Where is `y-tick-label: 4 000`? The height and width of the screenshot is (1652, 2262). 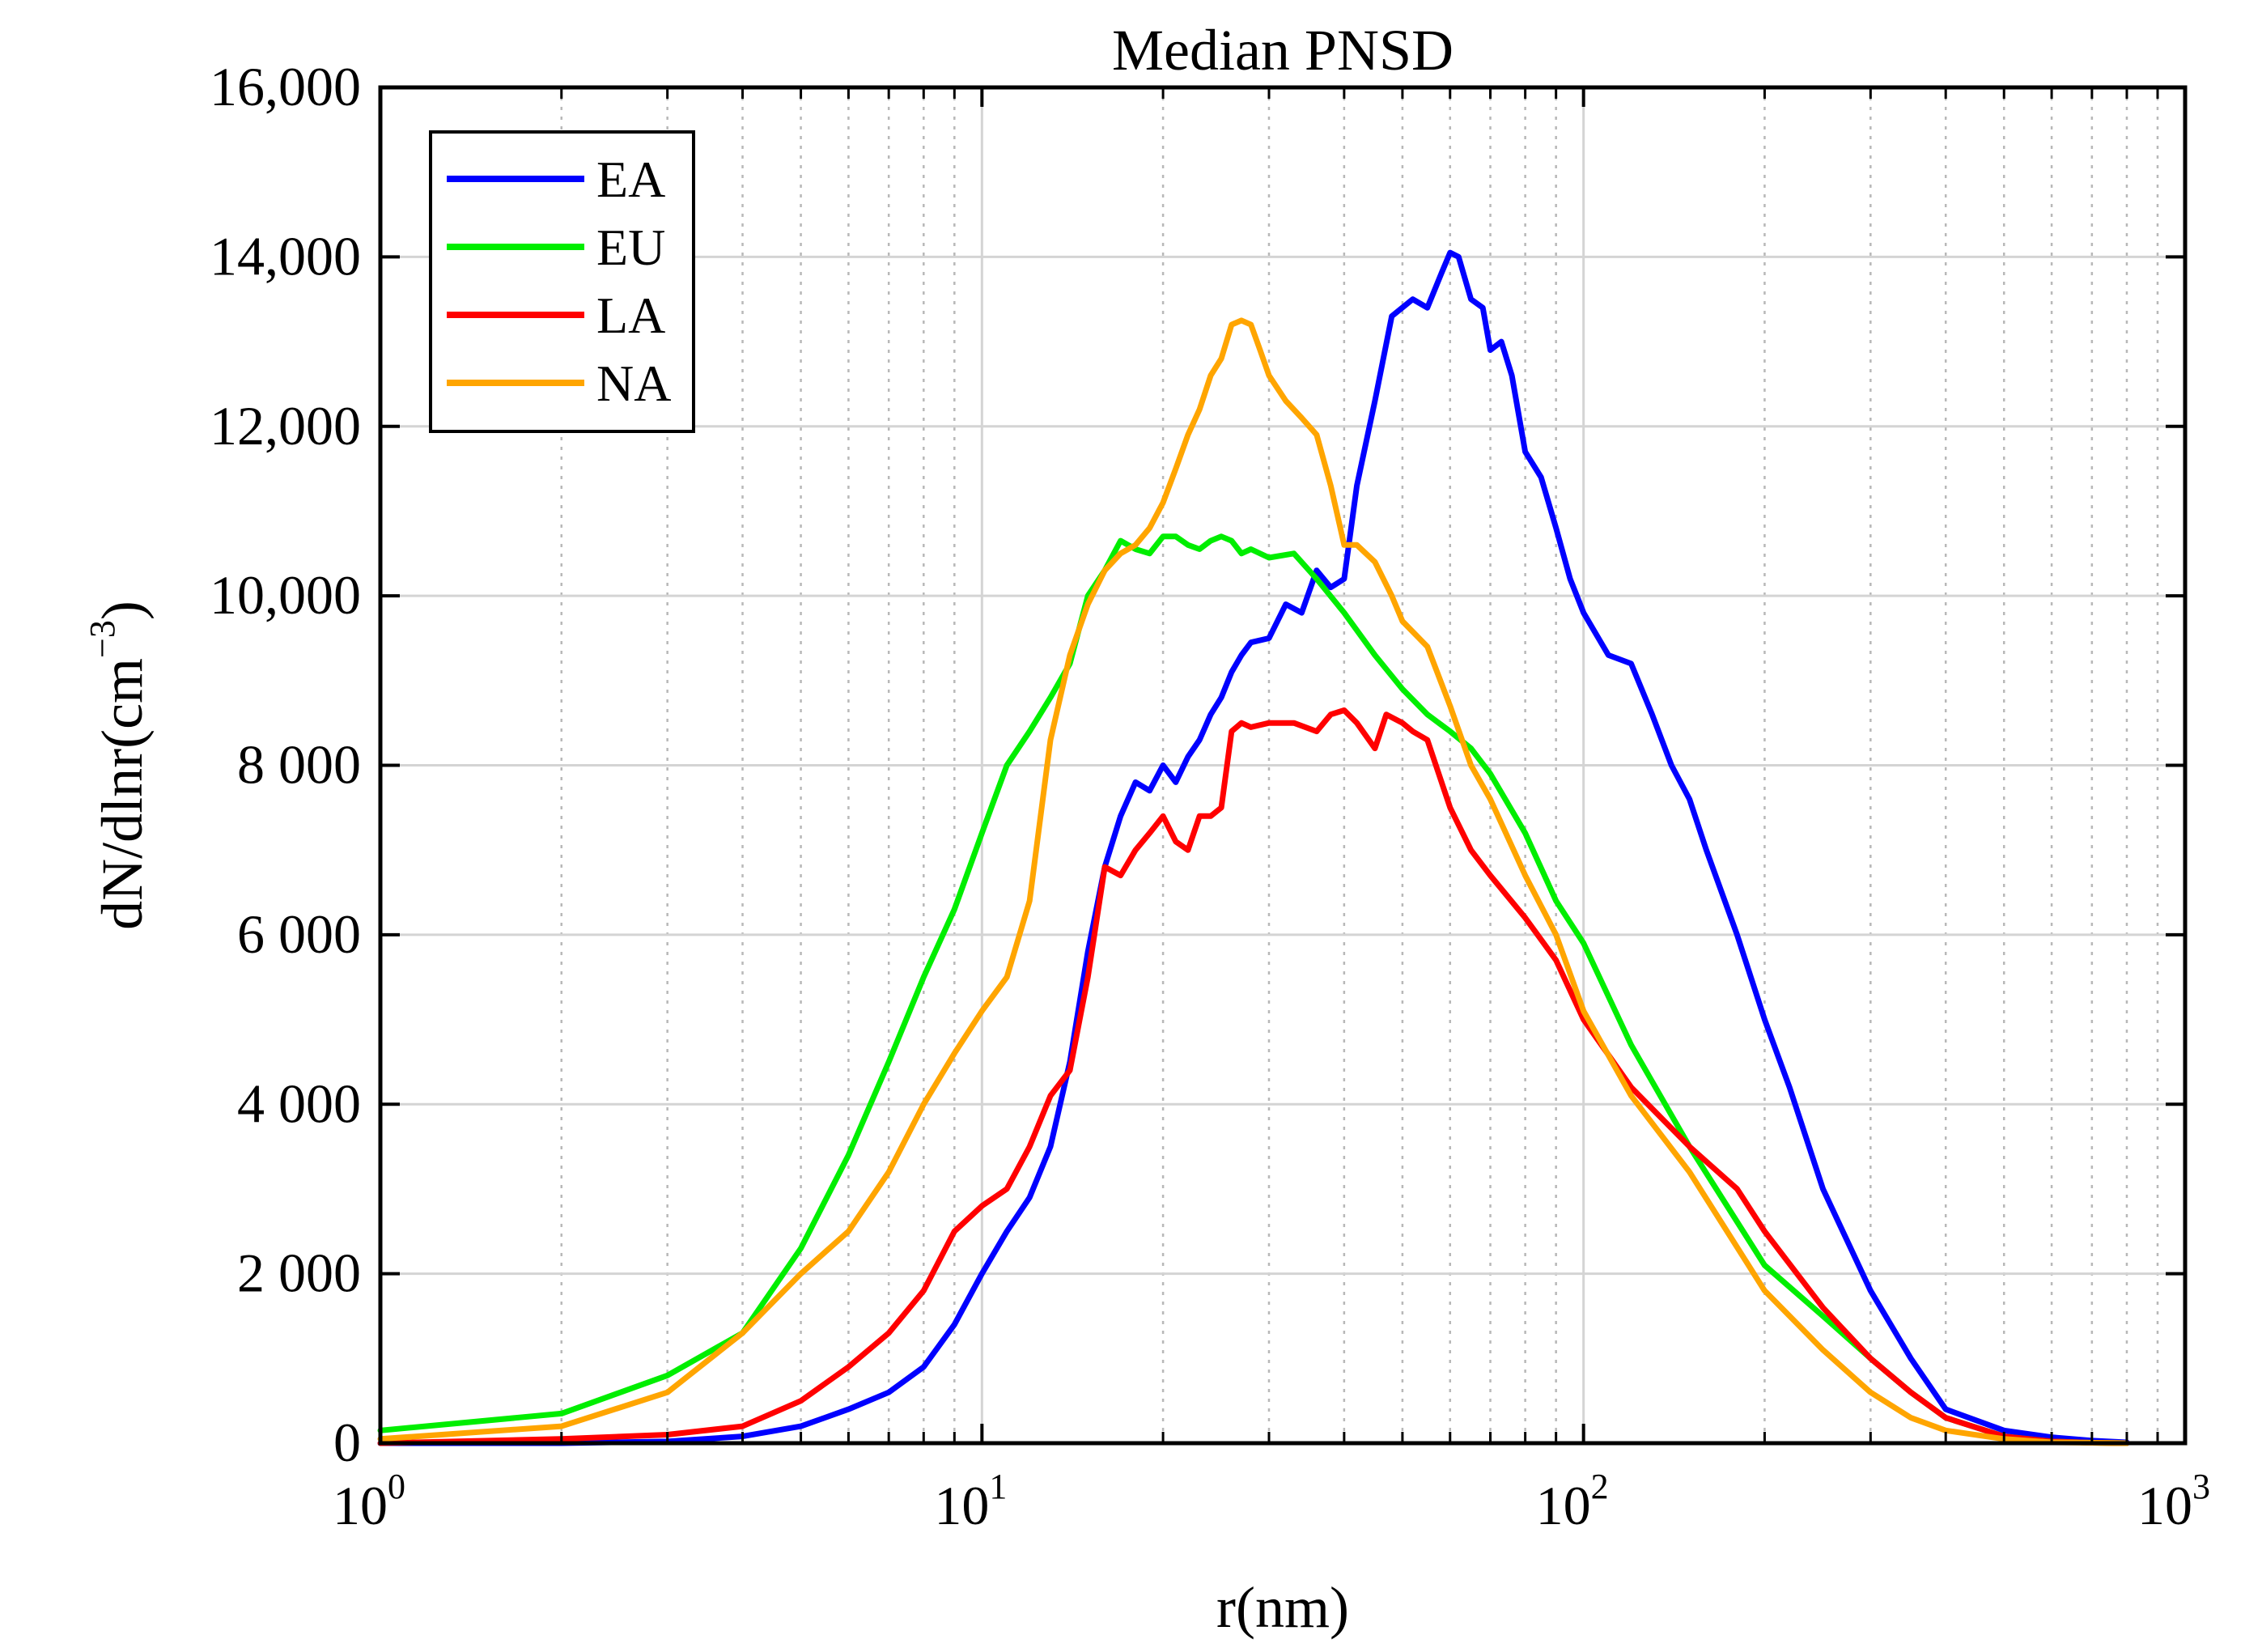 y-tick-label: 4 000 is located at coordinates (299, 1103).